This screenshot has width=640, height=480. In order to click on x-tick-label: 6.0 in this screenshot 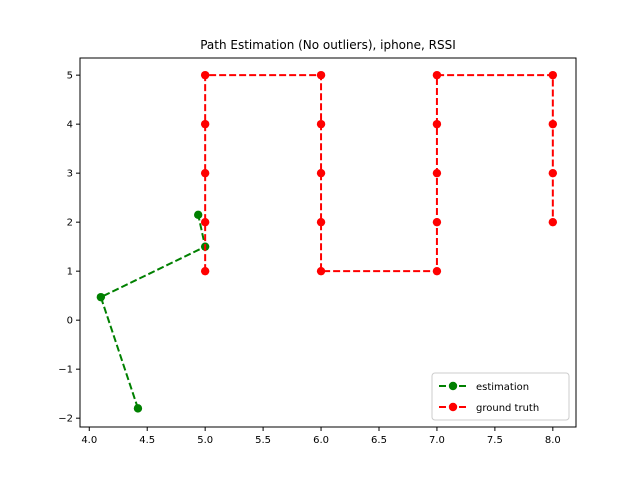, I will do `click(321, 440)`.